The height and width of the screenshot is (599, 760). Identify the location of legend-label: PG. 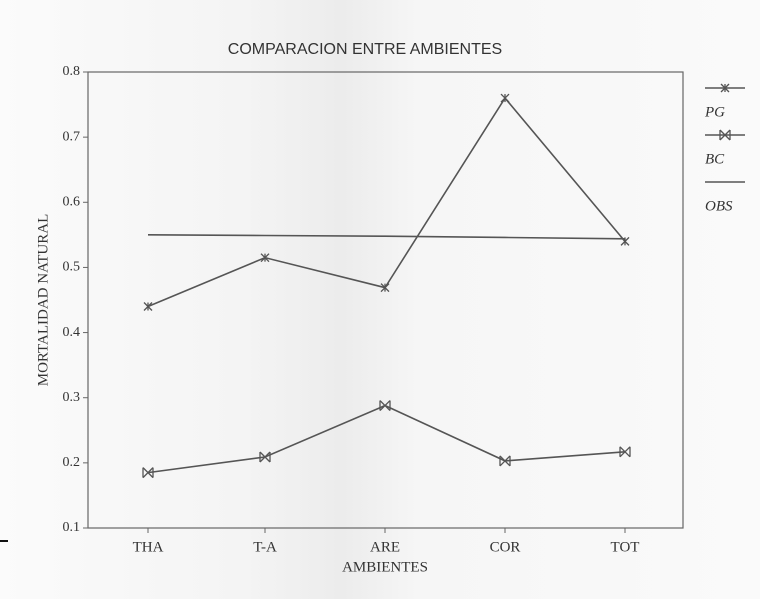
(714, 112).